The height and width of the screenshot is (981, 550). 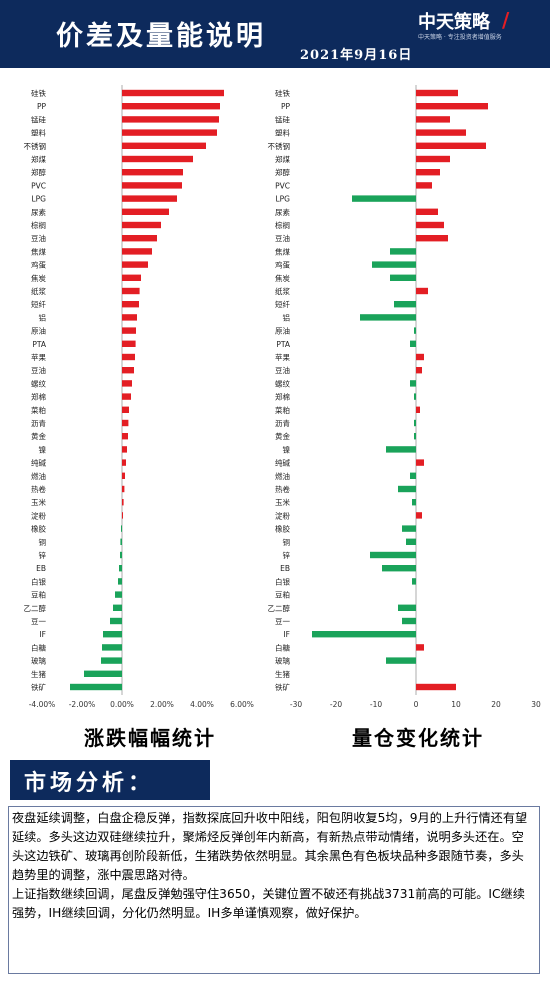 I want to click on volume-category-label: 锰硅, so click(x=282, y=119).